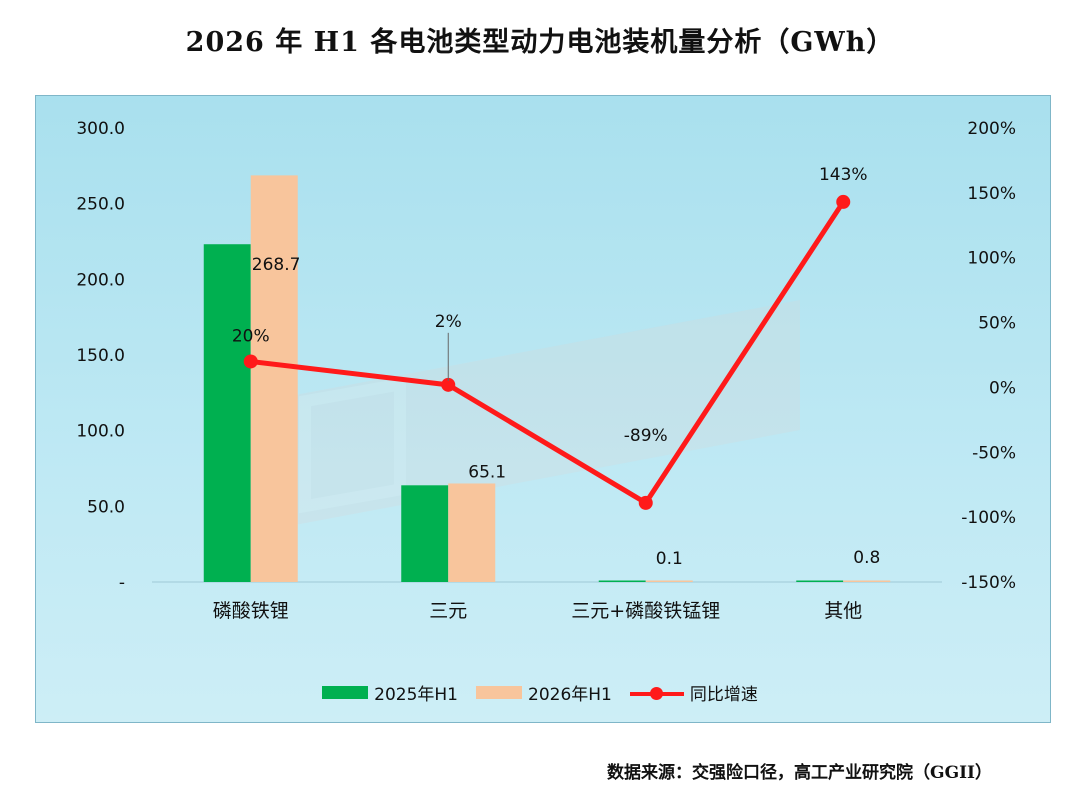 This screenshot has height=811, width=1080. What do you see at coordinates (100, 280) in the screenshot?
I see `left-tick-label: 200.0` at bounding box center [100, 280].